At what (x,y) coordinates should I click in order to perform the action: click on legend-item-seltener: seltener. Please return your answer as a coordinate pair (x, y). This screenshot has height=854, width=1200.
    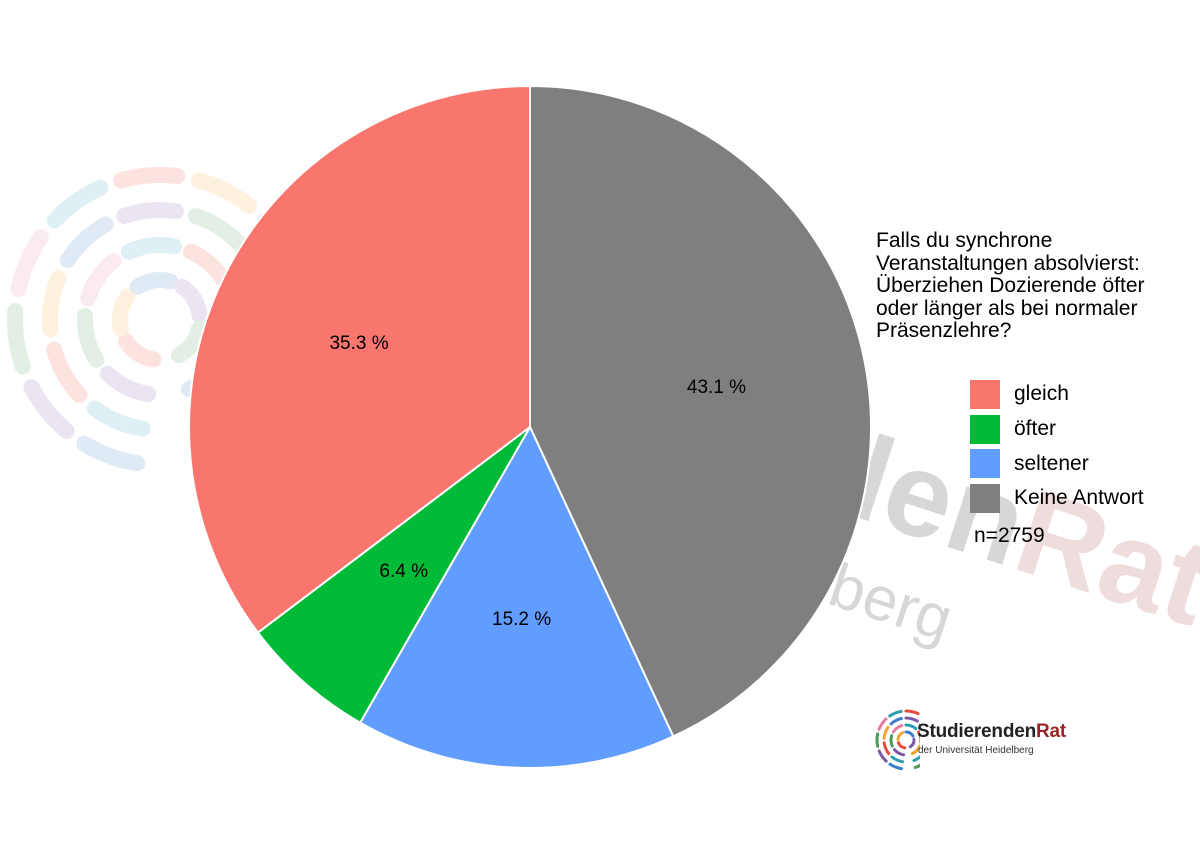
    Looking at the image, I should click on (1080, 463).